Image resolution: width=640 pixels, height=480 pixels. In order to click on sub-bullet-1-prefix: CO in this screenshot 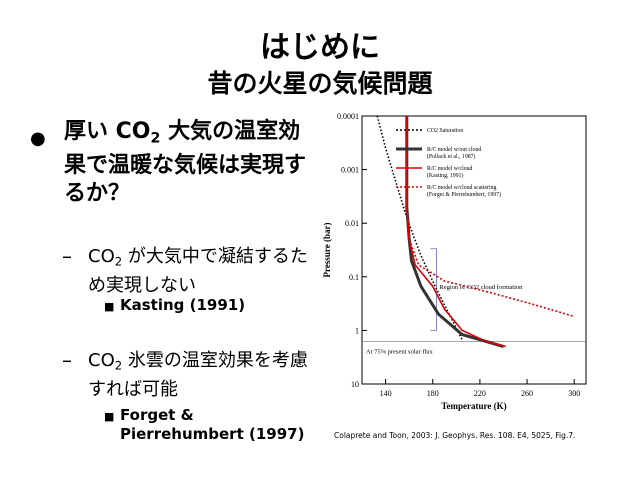, I will do `click(101, 256)`.